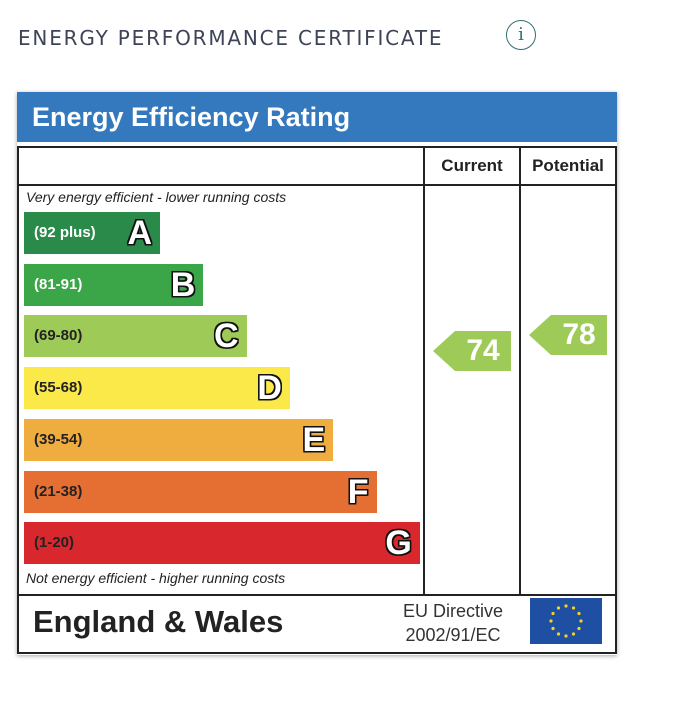  Describe the element at coordinates (114, 284) in the screenshot. I see `band-b: (81-91) B` at that location.